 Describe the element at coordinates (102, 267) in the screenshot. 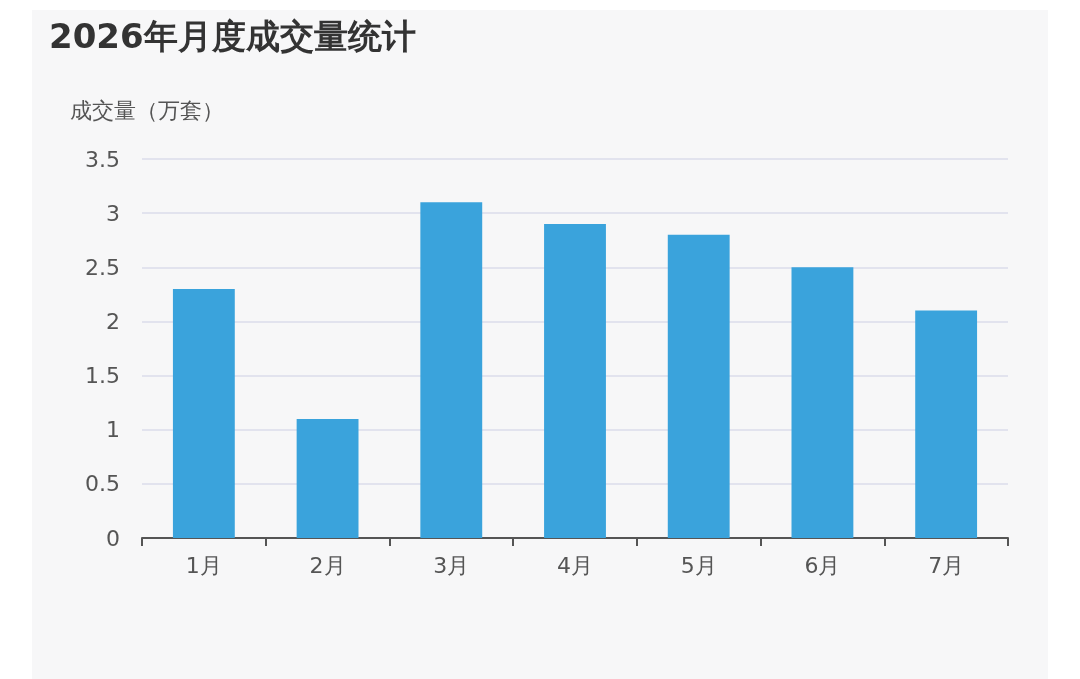

I see `y-tick-label: 2.5` at that location.